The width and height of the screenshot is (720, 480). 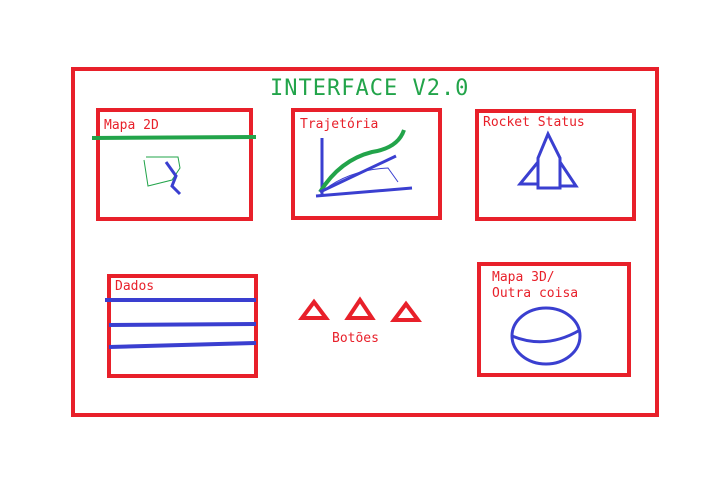 I want to click on panel-data-label: Dados, so click(x=135, y=286).